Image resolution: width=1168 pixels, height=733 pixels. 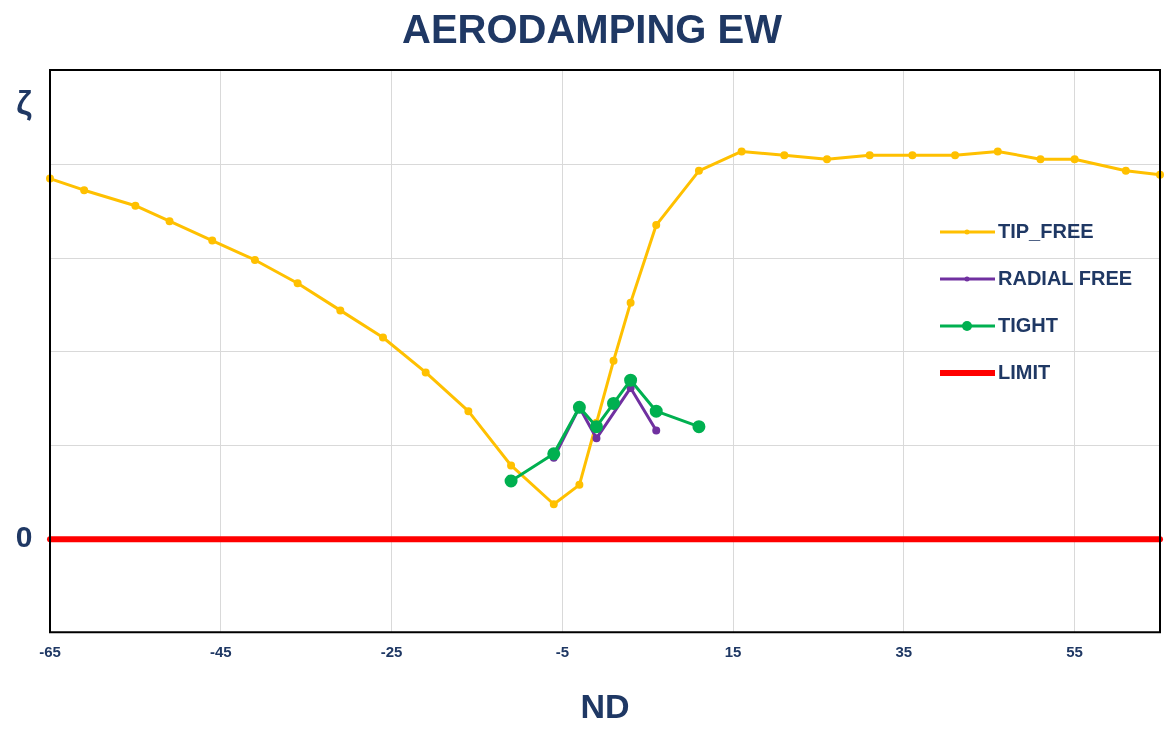 I want to click on x-tick-label: -25, so click(x=391, y=652).